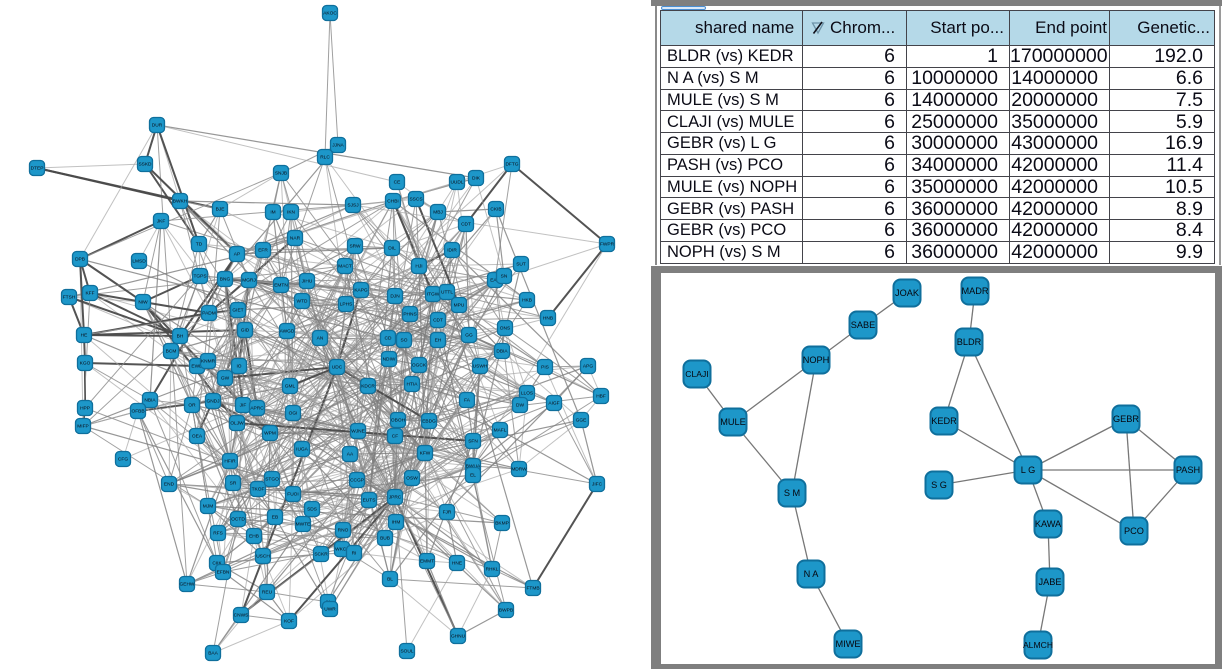 This screenshot has height=669, width=1222. What do you see at coordinates (473, 442) in the screenshot?
I see `svg-text: SFN` at bounding box center [473, 442].